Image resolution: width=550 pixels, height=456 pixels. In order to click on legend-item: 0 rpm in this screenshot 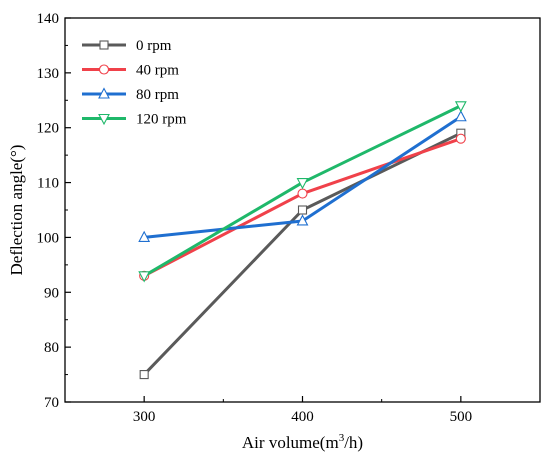, I will do `click(127, 46)`.